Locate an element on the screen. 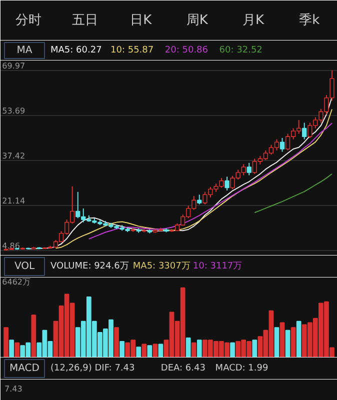  text: (12,26,9) DIF: 7.43 is located at coordinates (92, 369).